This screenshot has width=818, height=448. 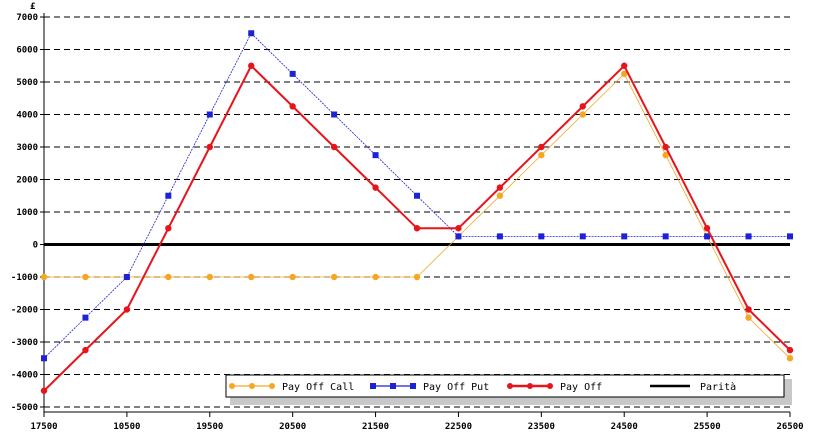 I want to click on y-tick-label: 7000, so click(x=27, y=18).